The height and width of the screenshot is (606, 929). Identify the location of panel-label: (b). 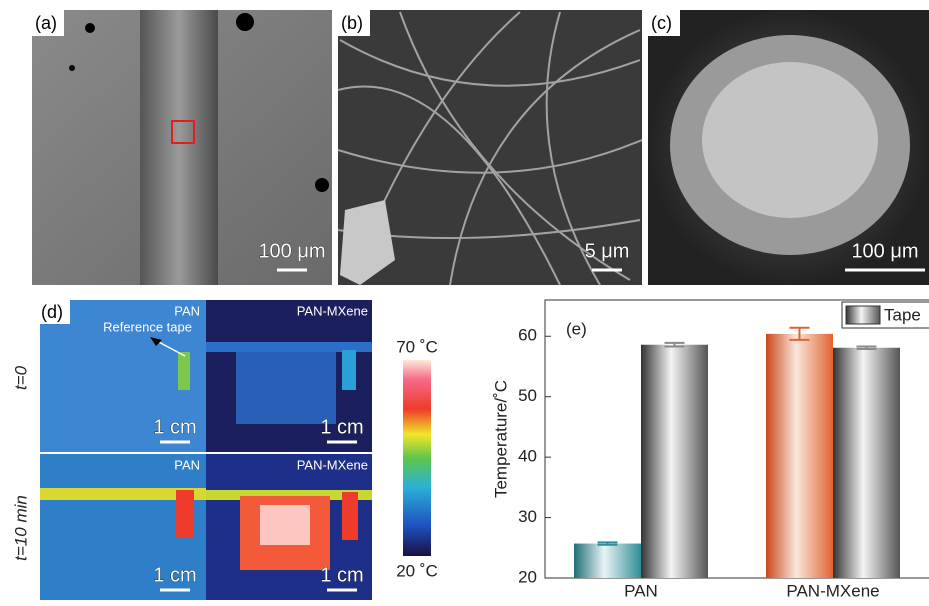
(352, 23).